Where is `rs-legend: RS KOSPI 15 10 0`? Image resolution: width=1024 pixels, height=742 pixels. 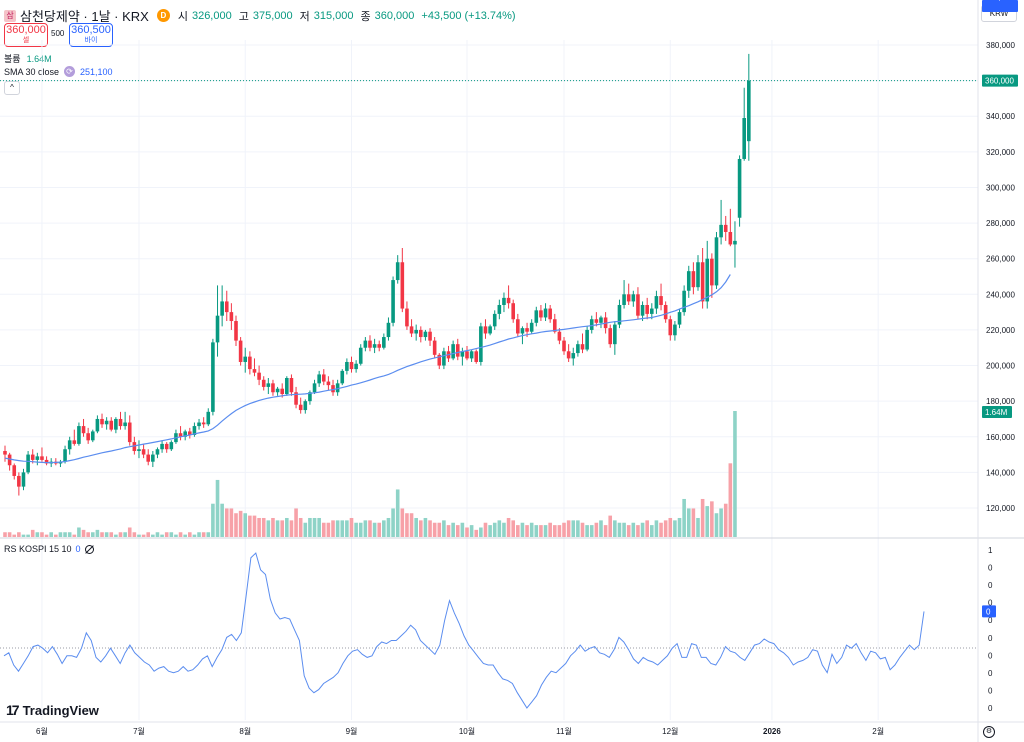
rs-legend: RS KOSPI 15 10 0 is located at coordinates (49, 549).